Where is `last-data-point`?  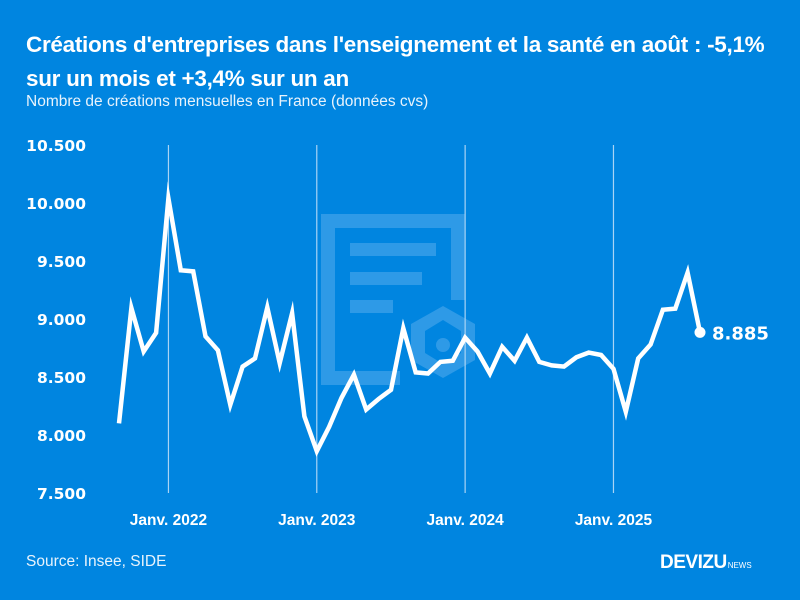 last-data-point is located at coordinates (700, 332).